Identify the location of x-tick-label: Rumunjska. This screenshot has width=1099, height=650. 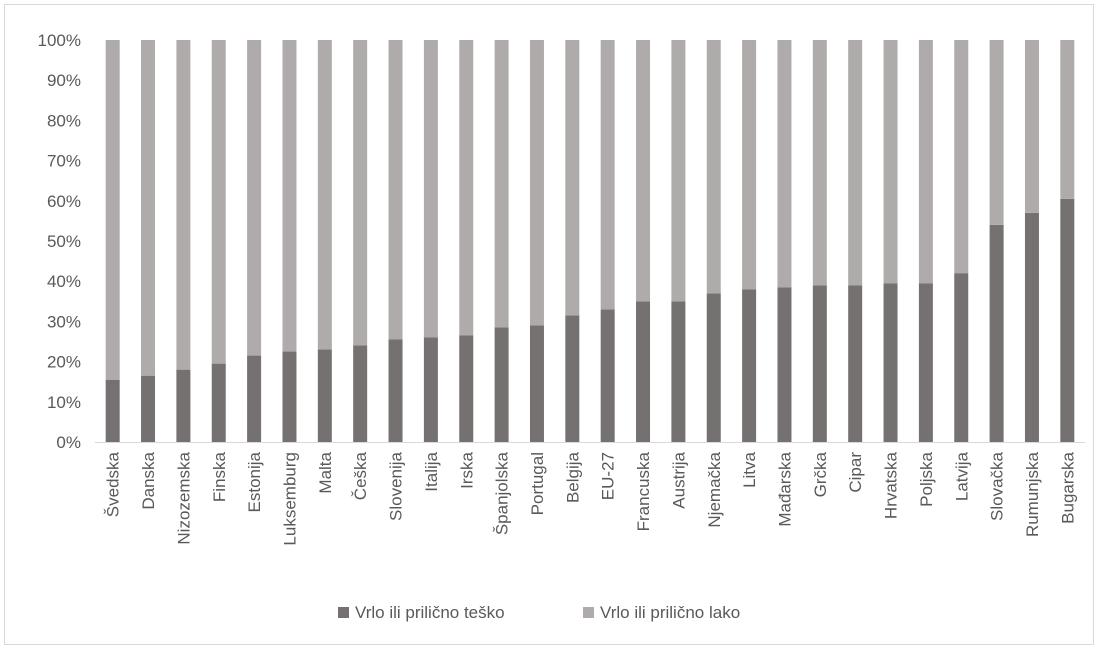
(1032, 494).